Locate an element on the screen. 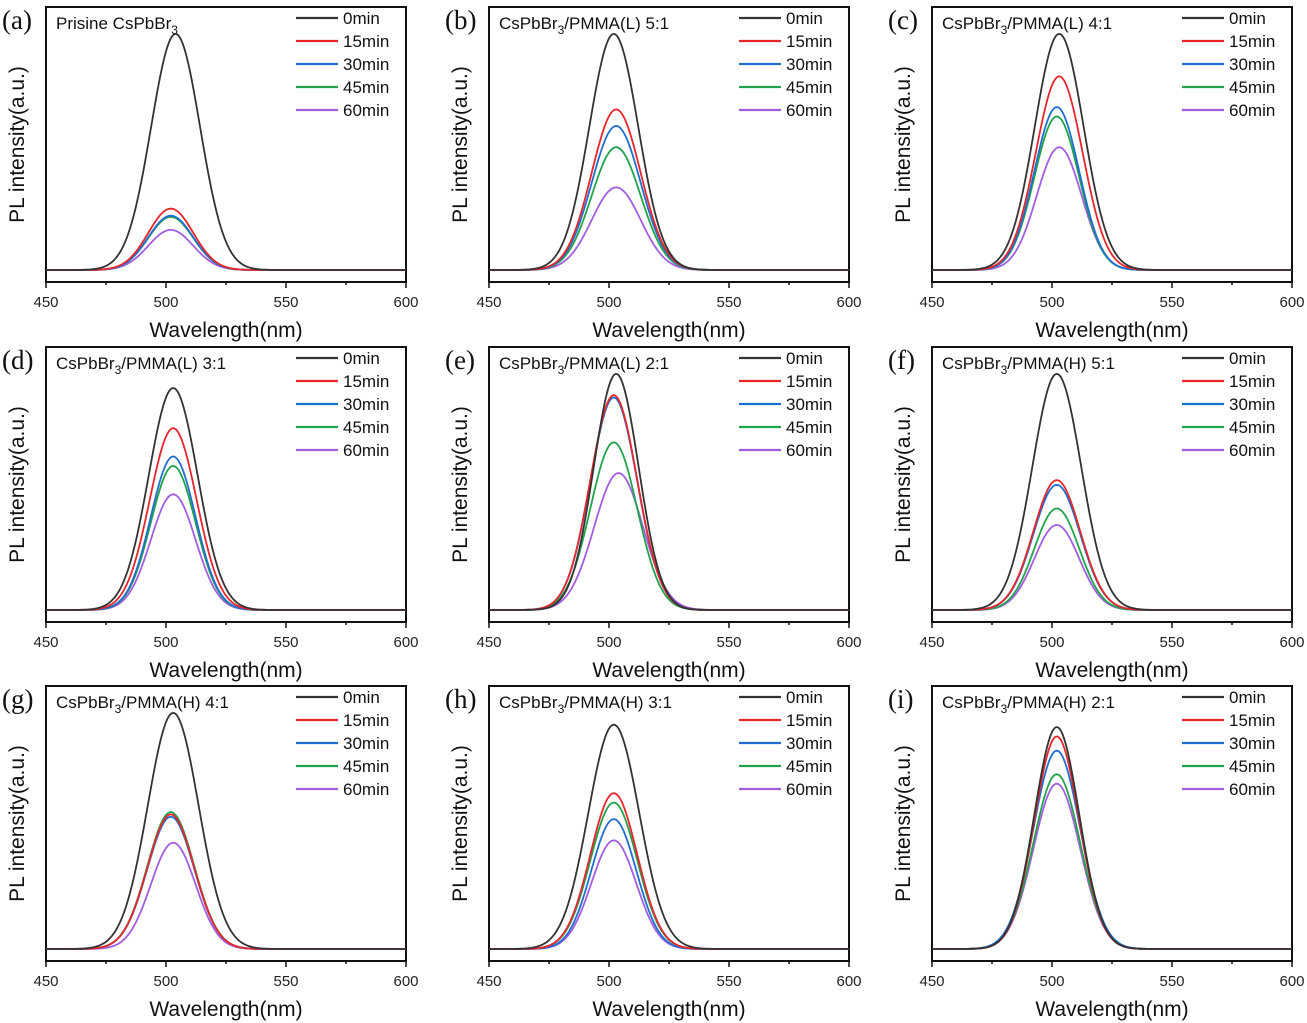 This screenshot has width=1307, height=1023. panel-letter: (f) is located at coordinates (901, 360).